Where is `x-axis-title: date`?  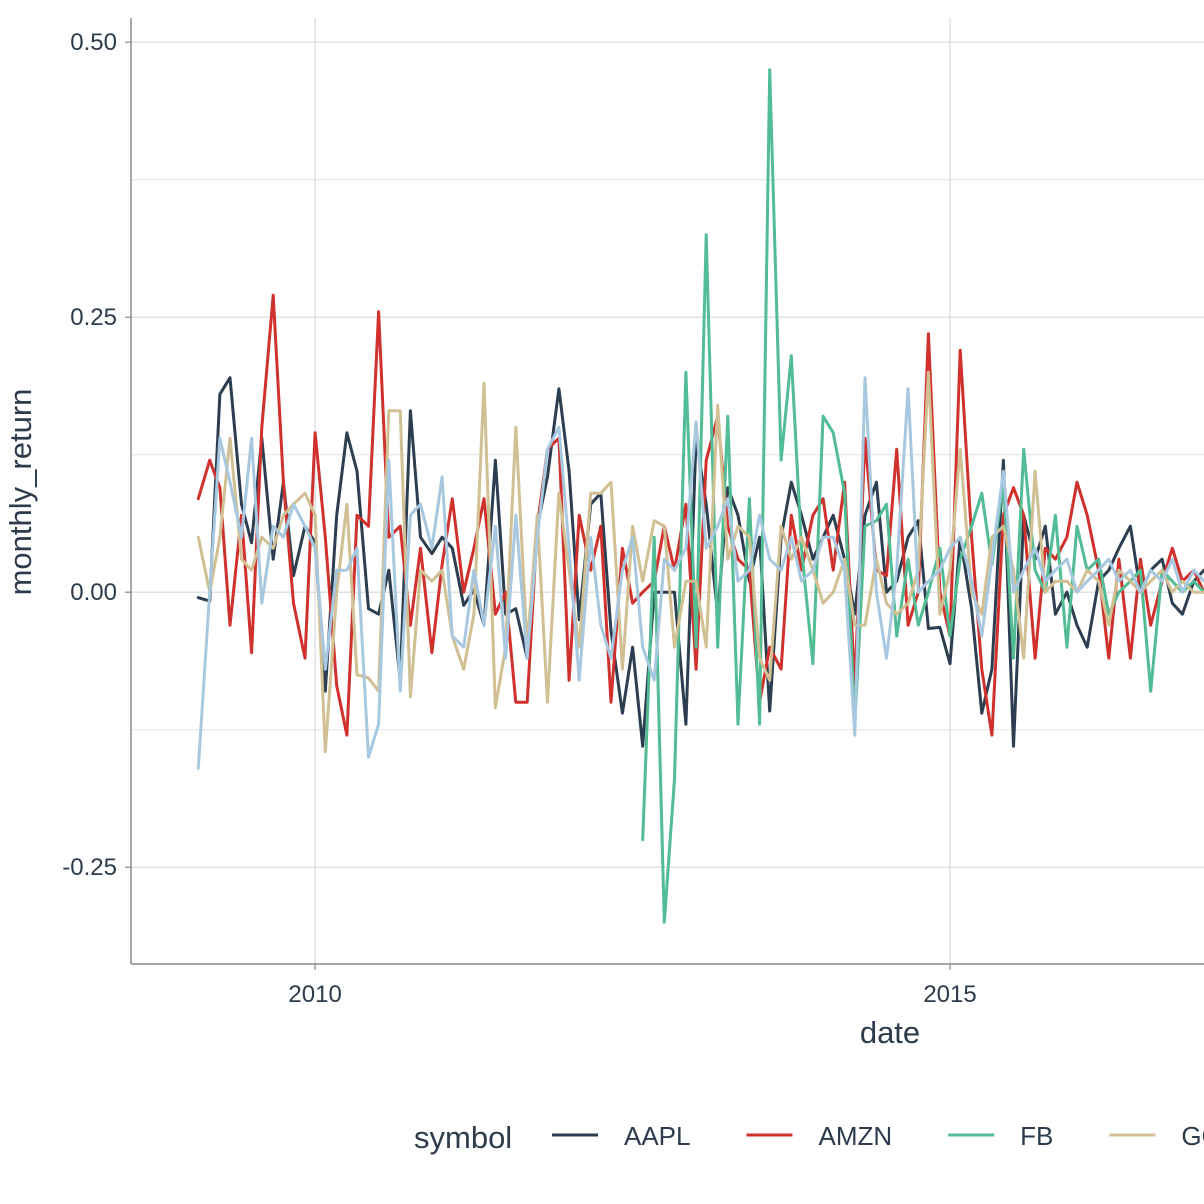 x-axis-title: date is located at coordinates (890, 1032).